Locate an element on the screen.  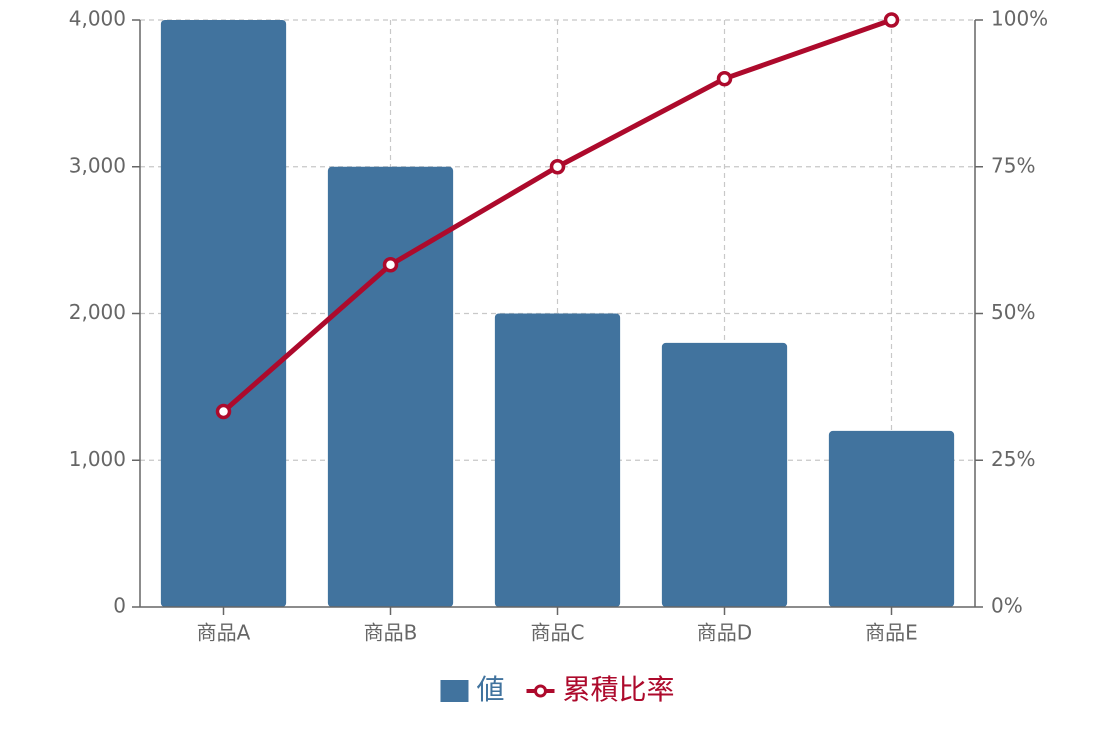
y2-tick-label: 0% is located at coordinates (1007, 606).